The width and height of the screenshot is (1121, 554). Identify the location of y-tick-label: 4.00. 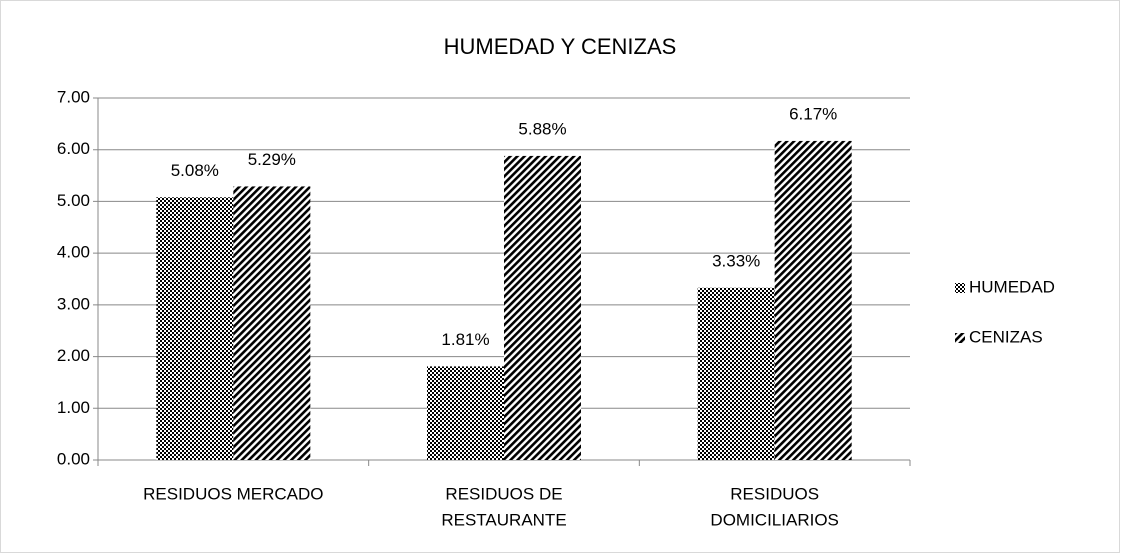
(73, 252).